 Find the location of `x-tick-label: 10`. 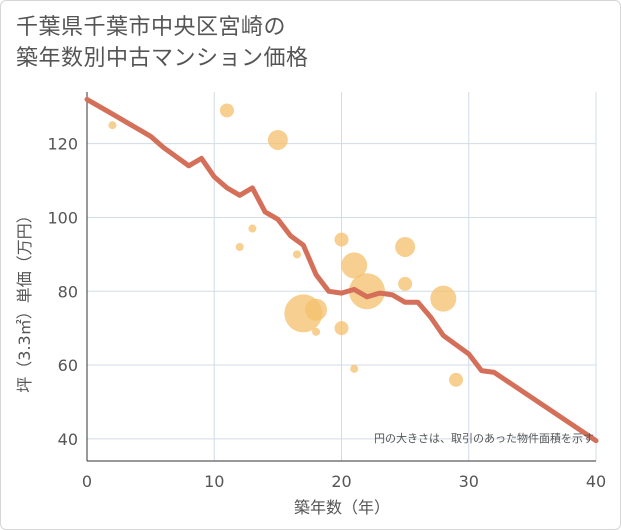

x-tick-label: 10 is located at coordinates (214, 481).